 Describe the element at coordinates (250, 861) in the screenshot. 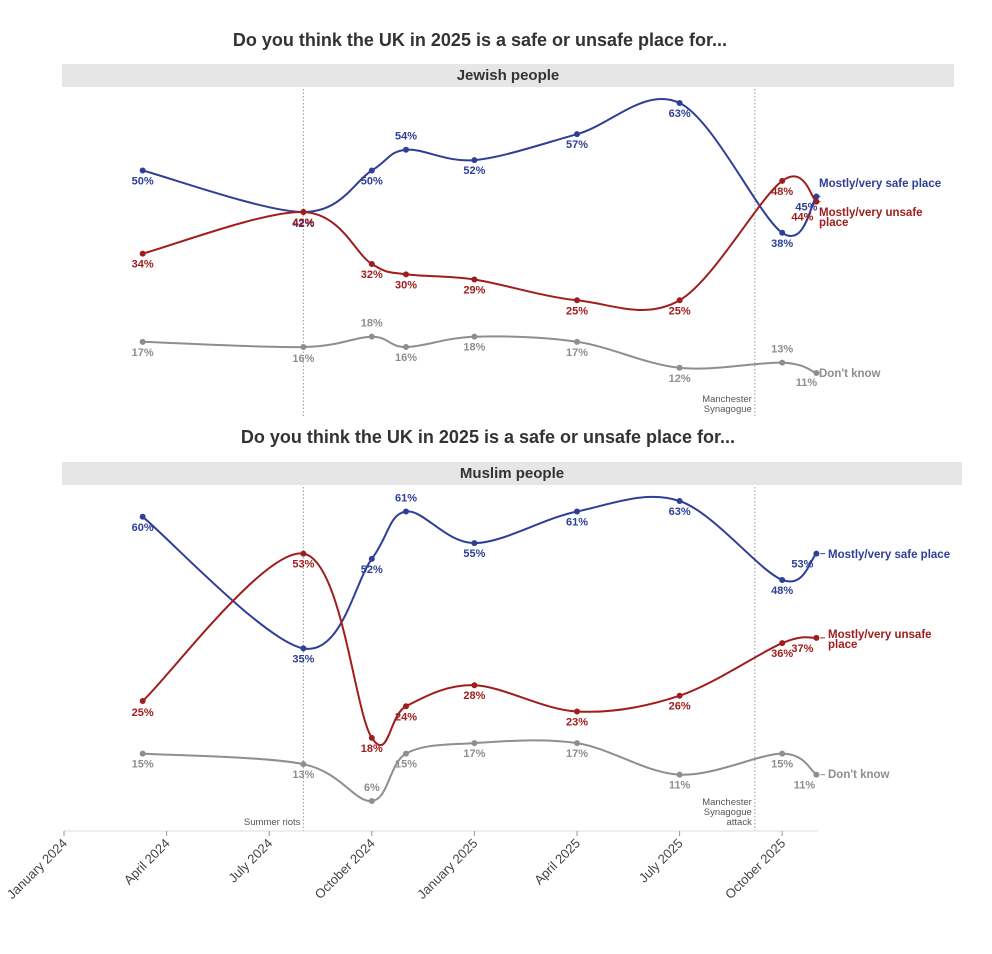

I see `x-tick-label: July 2024` at that location.